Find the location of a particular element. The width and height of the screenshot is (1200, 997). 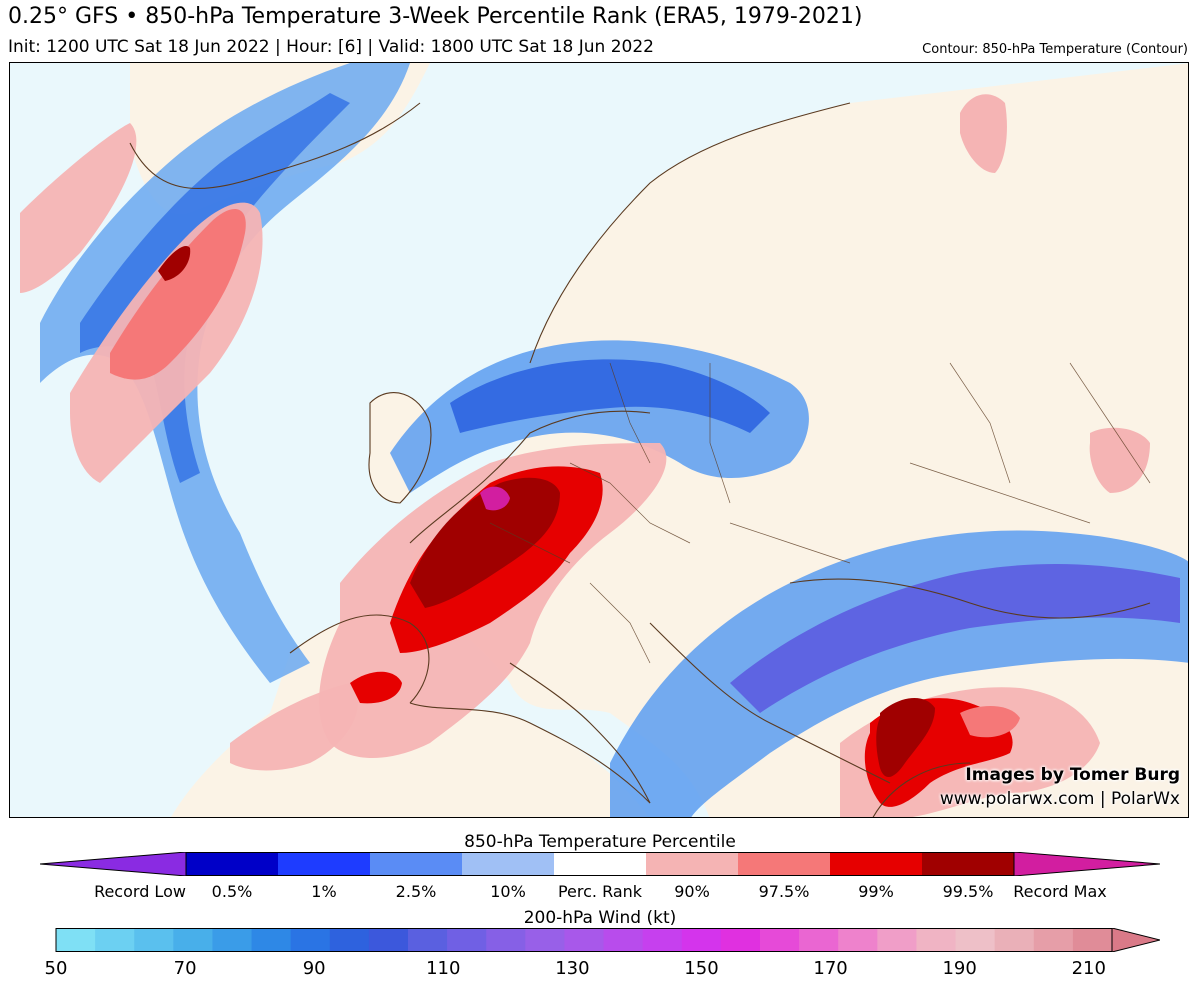

percentile-tick-label: 97.5% is located at coordinates (784, 891).